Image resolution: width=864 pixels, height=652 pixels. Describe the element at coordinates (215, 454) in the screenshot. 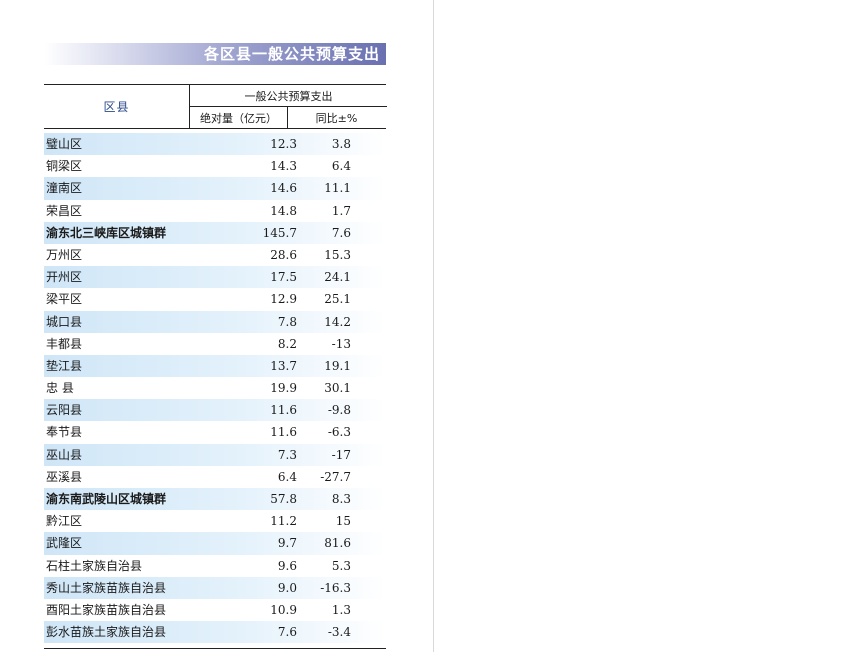

I see `table-row: 巫山县 7.3 -17` at that location.